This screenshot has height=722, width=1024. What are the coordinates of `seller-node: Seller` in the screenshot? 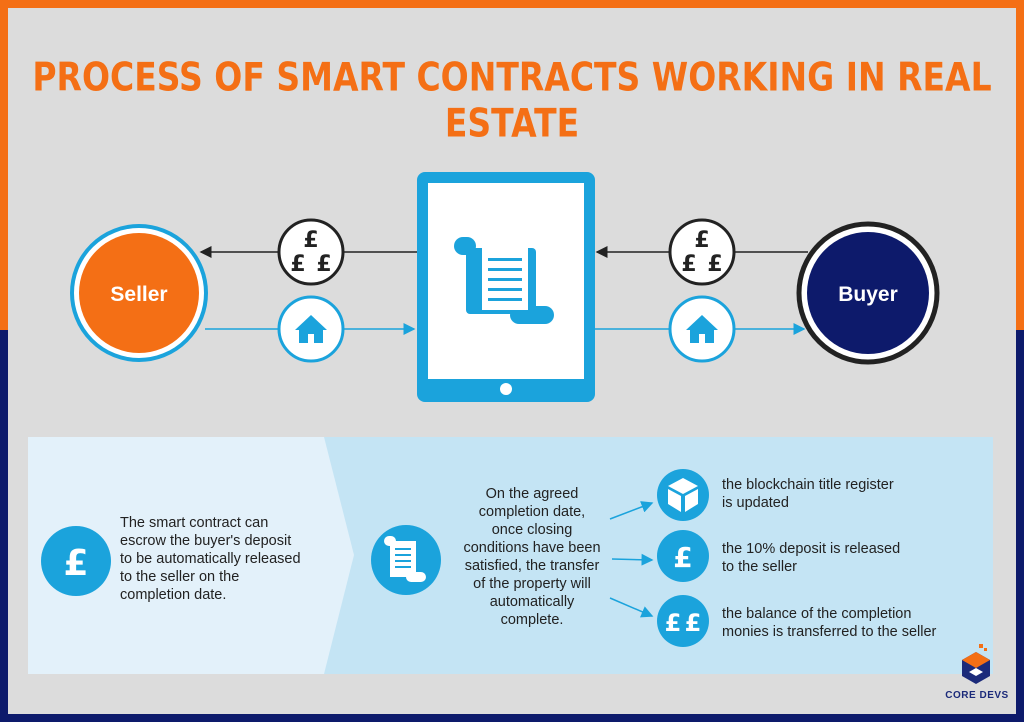 It's located at (139, 293).